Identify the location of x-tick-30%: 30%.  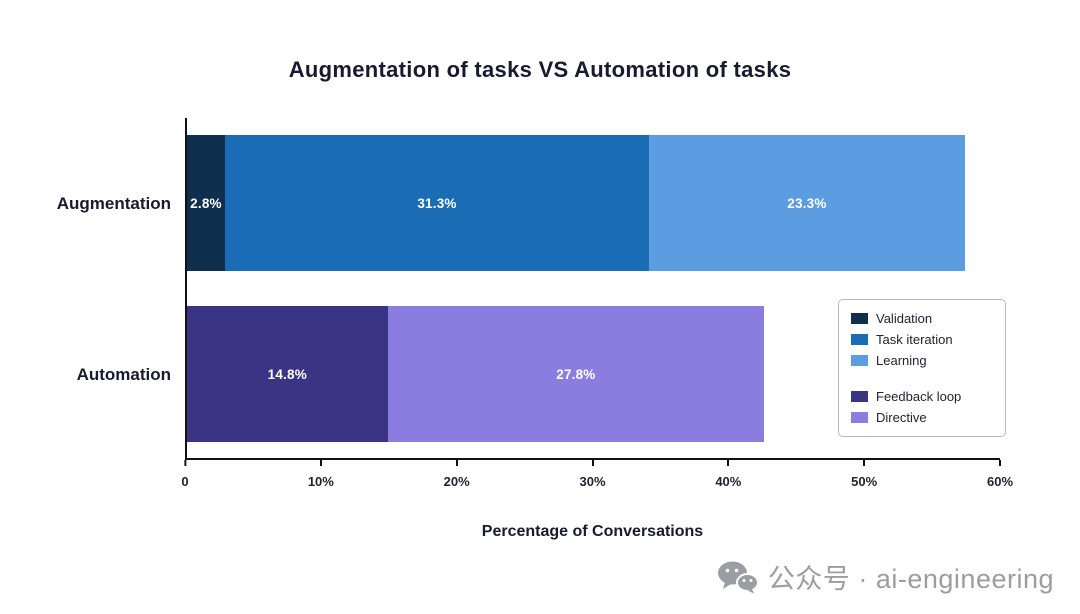
(592, 474).